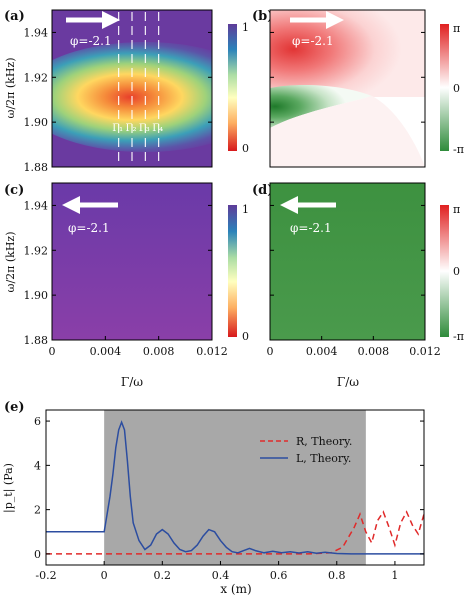  What do you see at coordinates (132, 382) in the screenshot?
I see `panel-c-xlabel: Γ/ω` at bounding box center [132, 382].